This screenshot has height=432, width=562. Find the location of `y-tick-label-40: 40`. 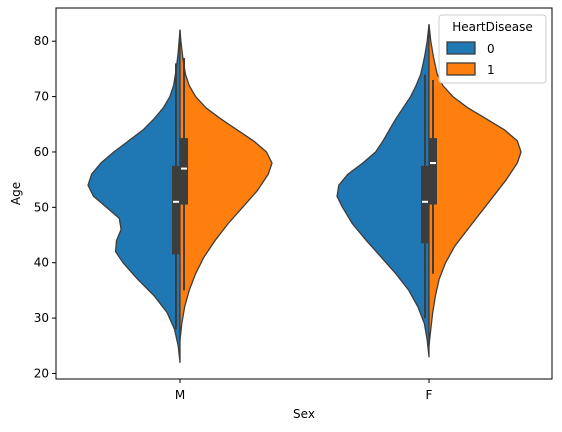

y-tick-label-40: 40 is located at coordinates (41, 263).